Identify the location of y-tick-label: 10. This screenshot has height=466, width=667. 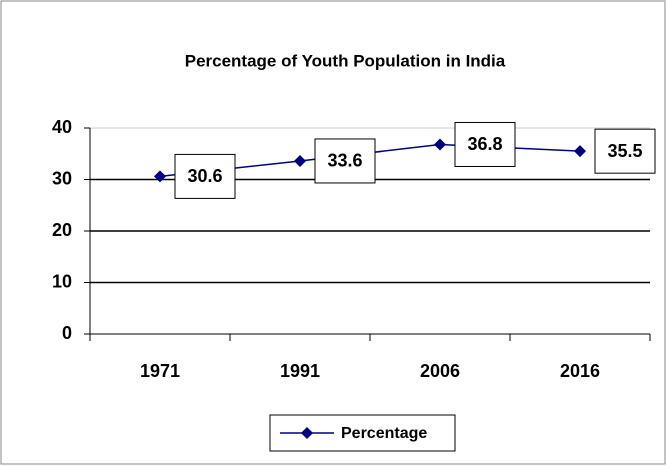
(62, 281).